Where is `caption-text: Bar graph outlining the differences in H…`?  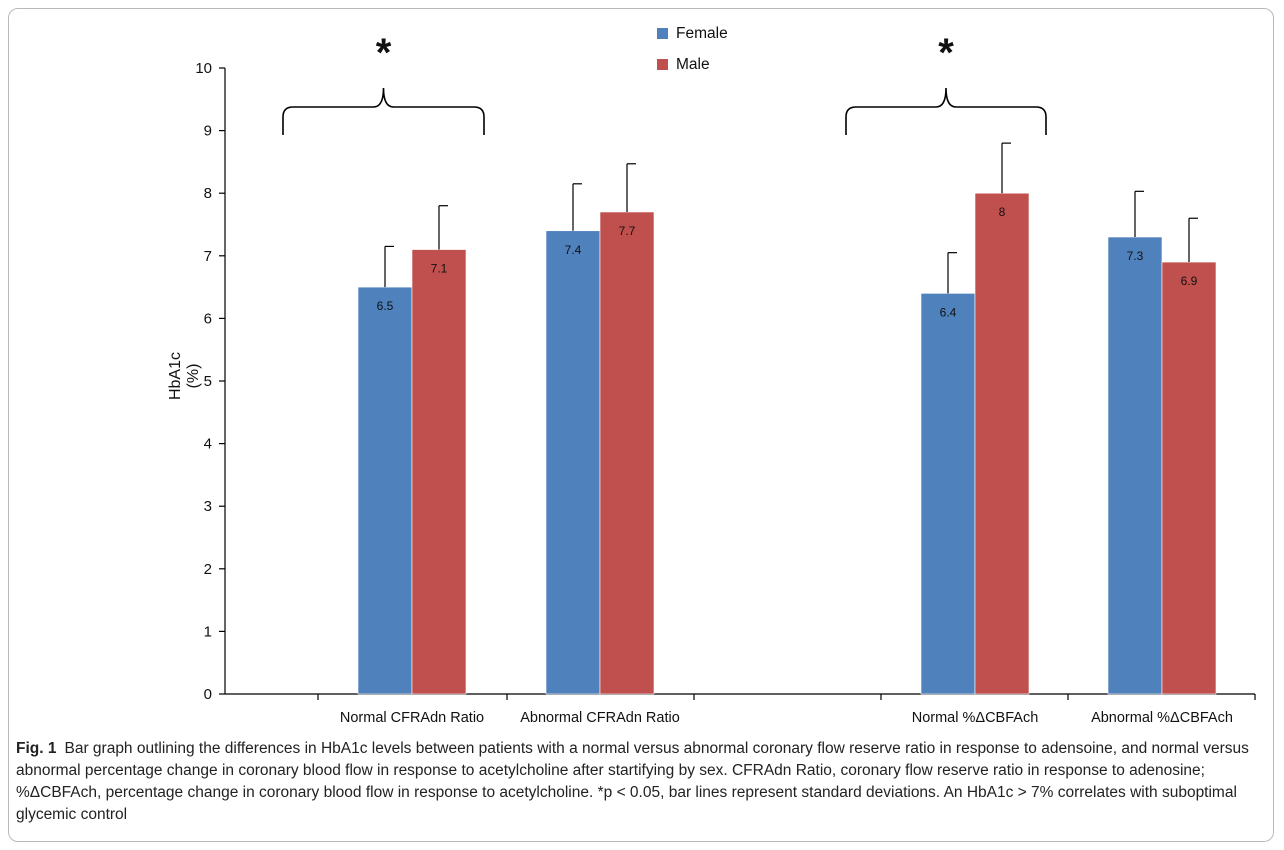 caption-text: Bar graph outlining the differences in H… is located at coordinates (632, 781).